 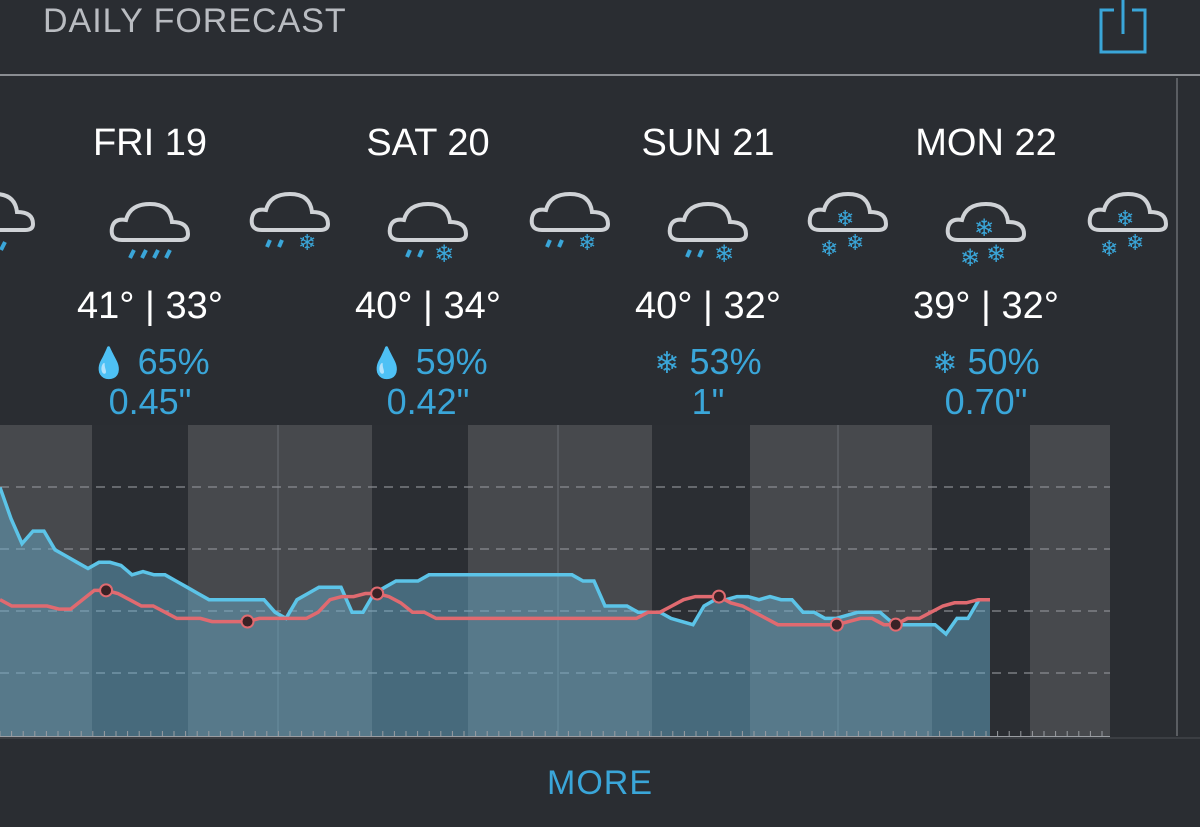 I want to click on precip-chance-value: 65%, so click(x=173, y=361).